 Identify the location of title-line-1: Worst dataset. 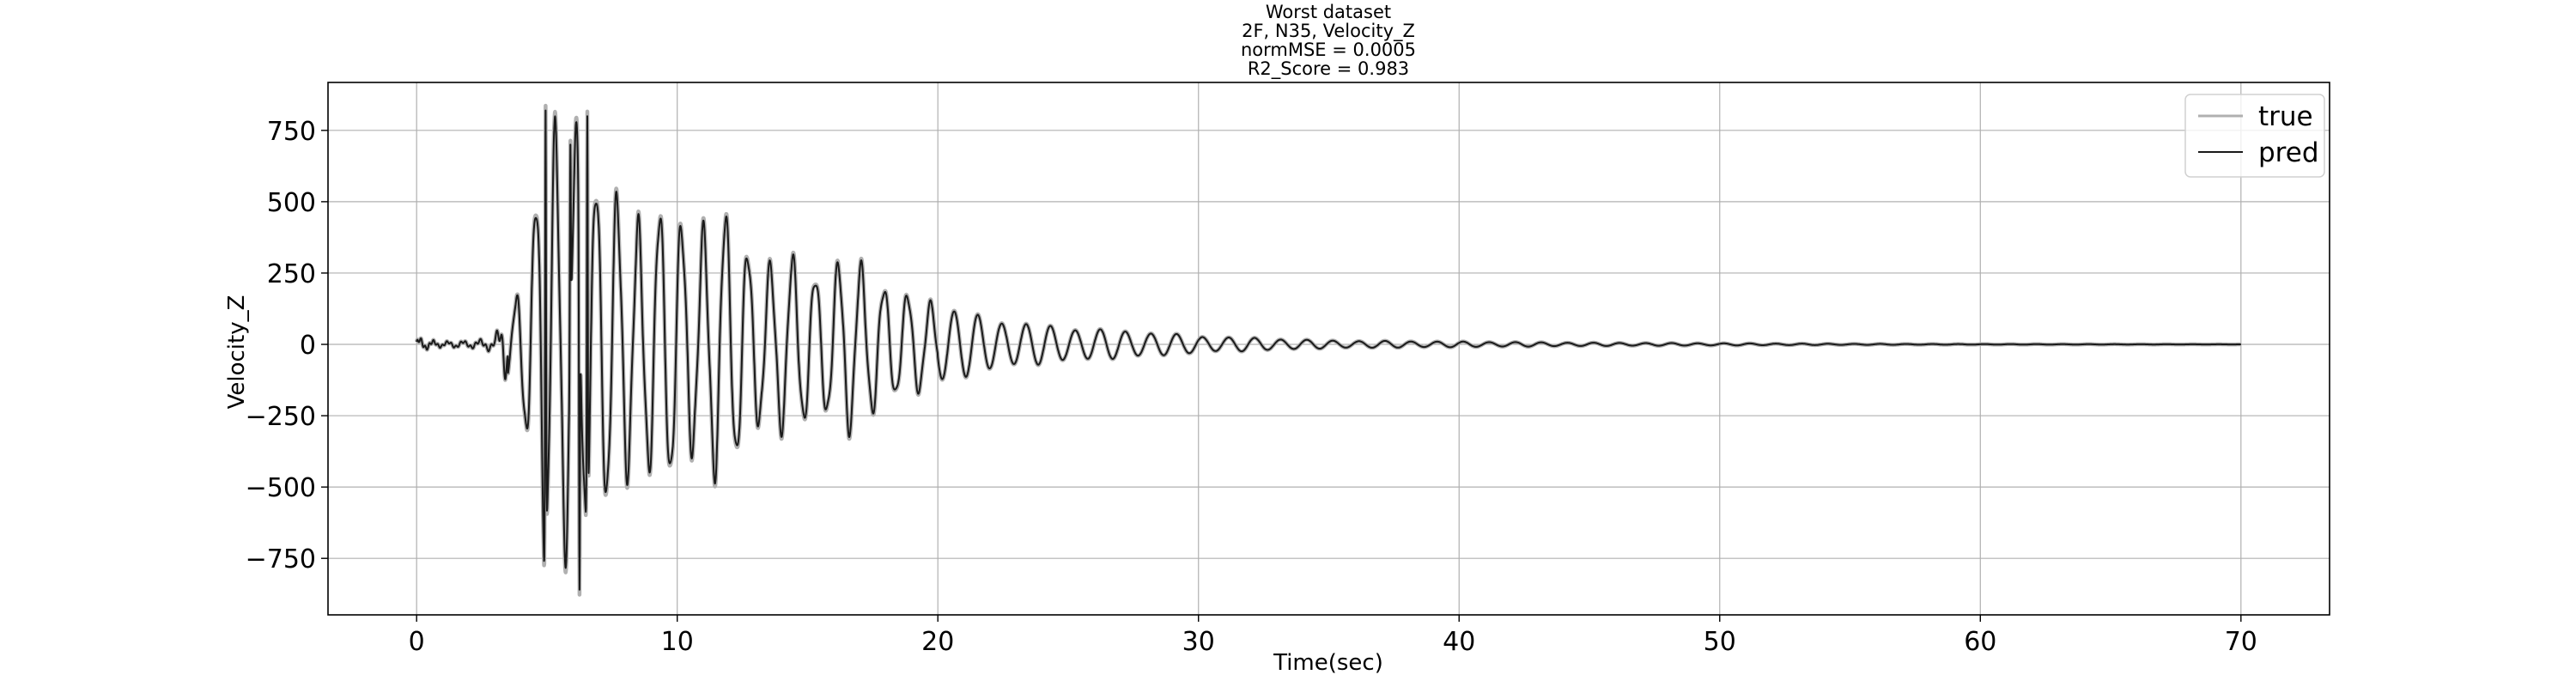
(1328, 12).